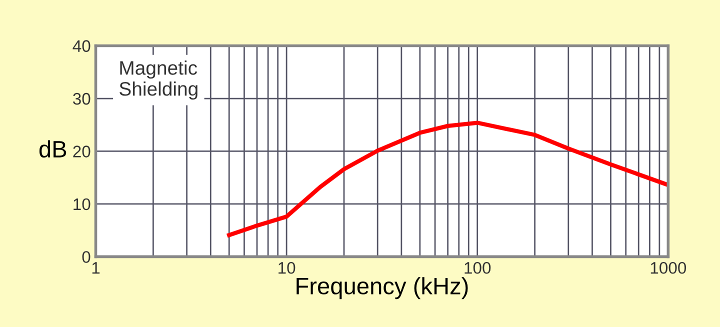 The image size is (720, 327). What do you see at coordinates (382, 288) in the screenshot?
I see `x-axis-title: Frequency (kHz)` at bounding box center [382, 288].